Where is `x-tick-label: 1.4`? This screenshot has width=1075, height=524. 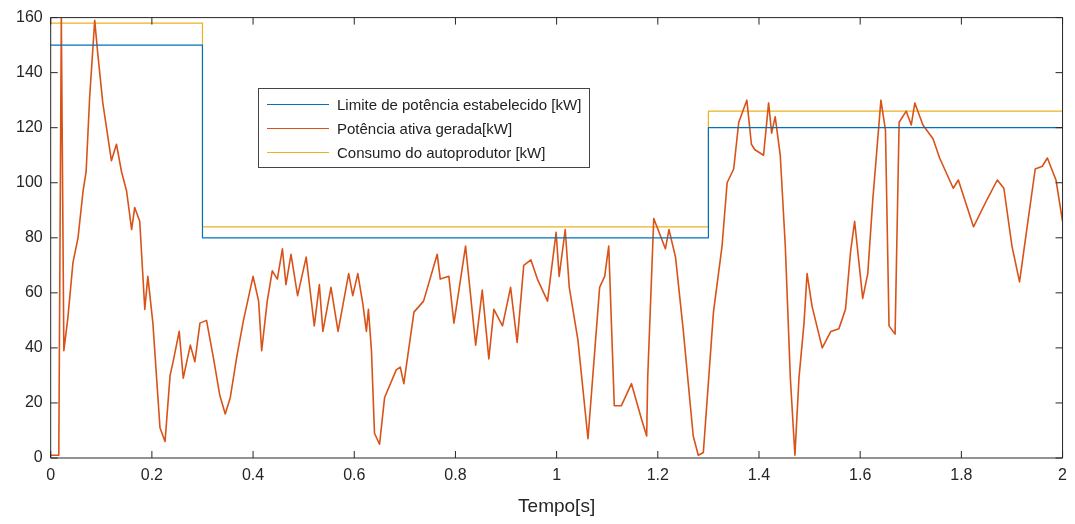
x-tick-label: 1.4 is located at coordinates (759, 475).